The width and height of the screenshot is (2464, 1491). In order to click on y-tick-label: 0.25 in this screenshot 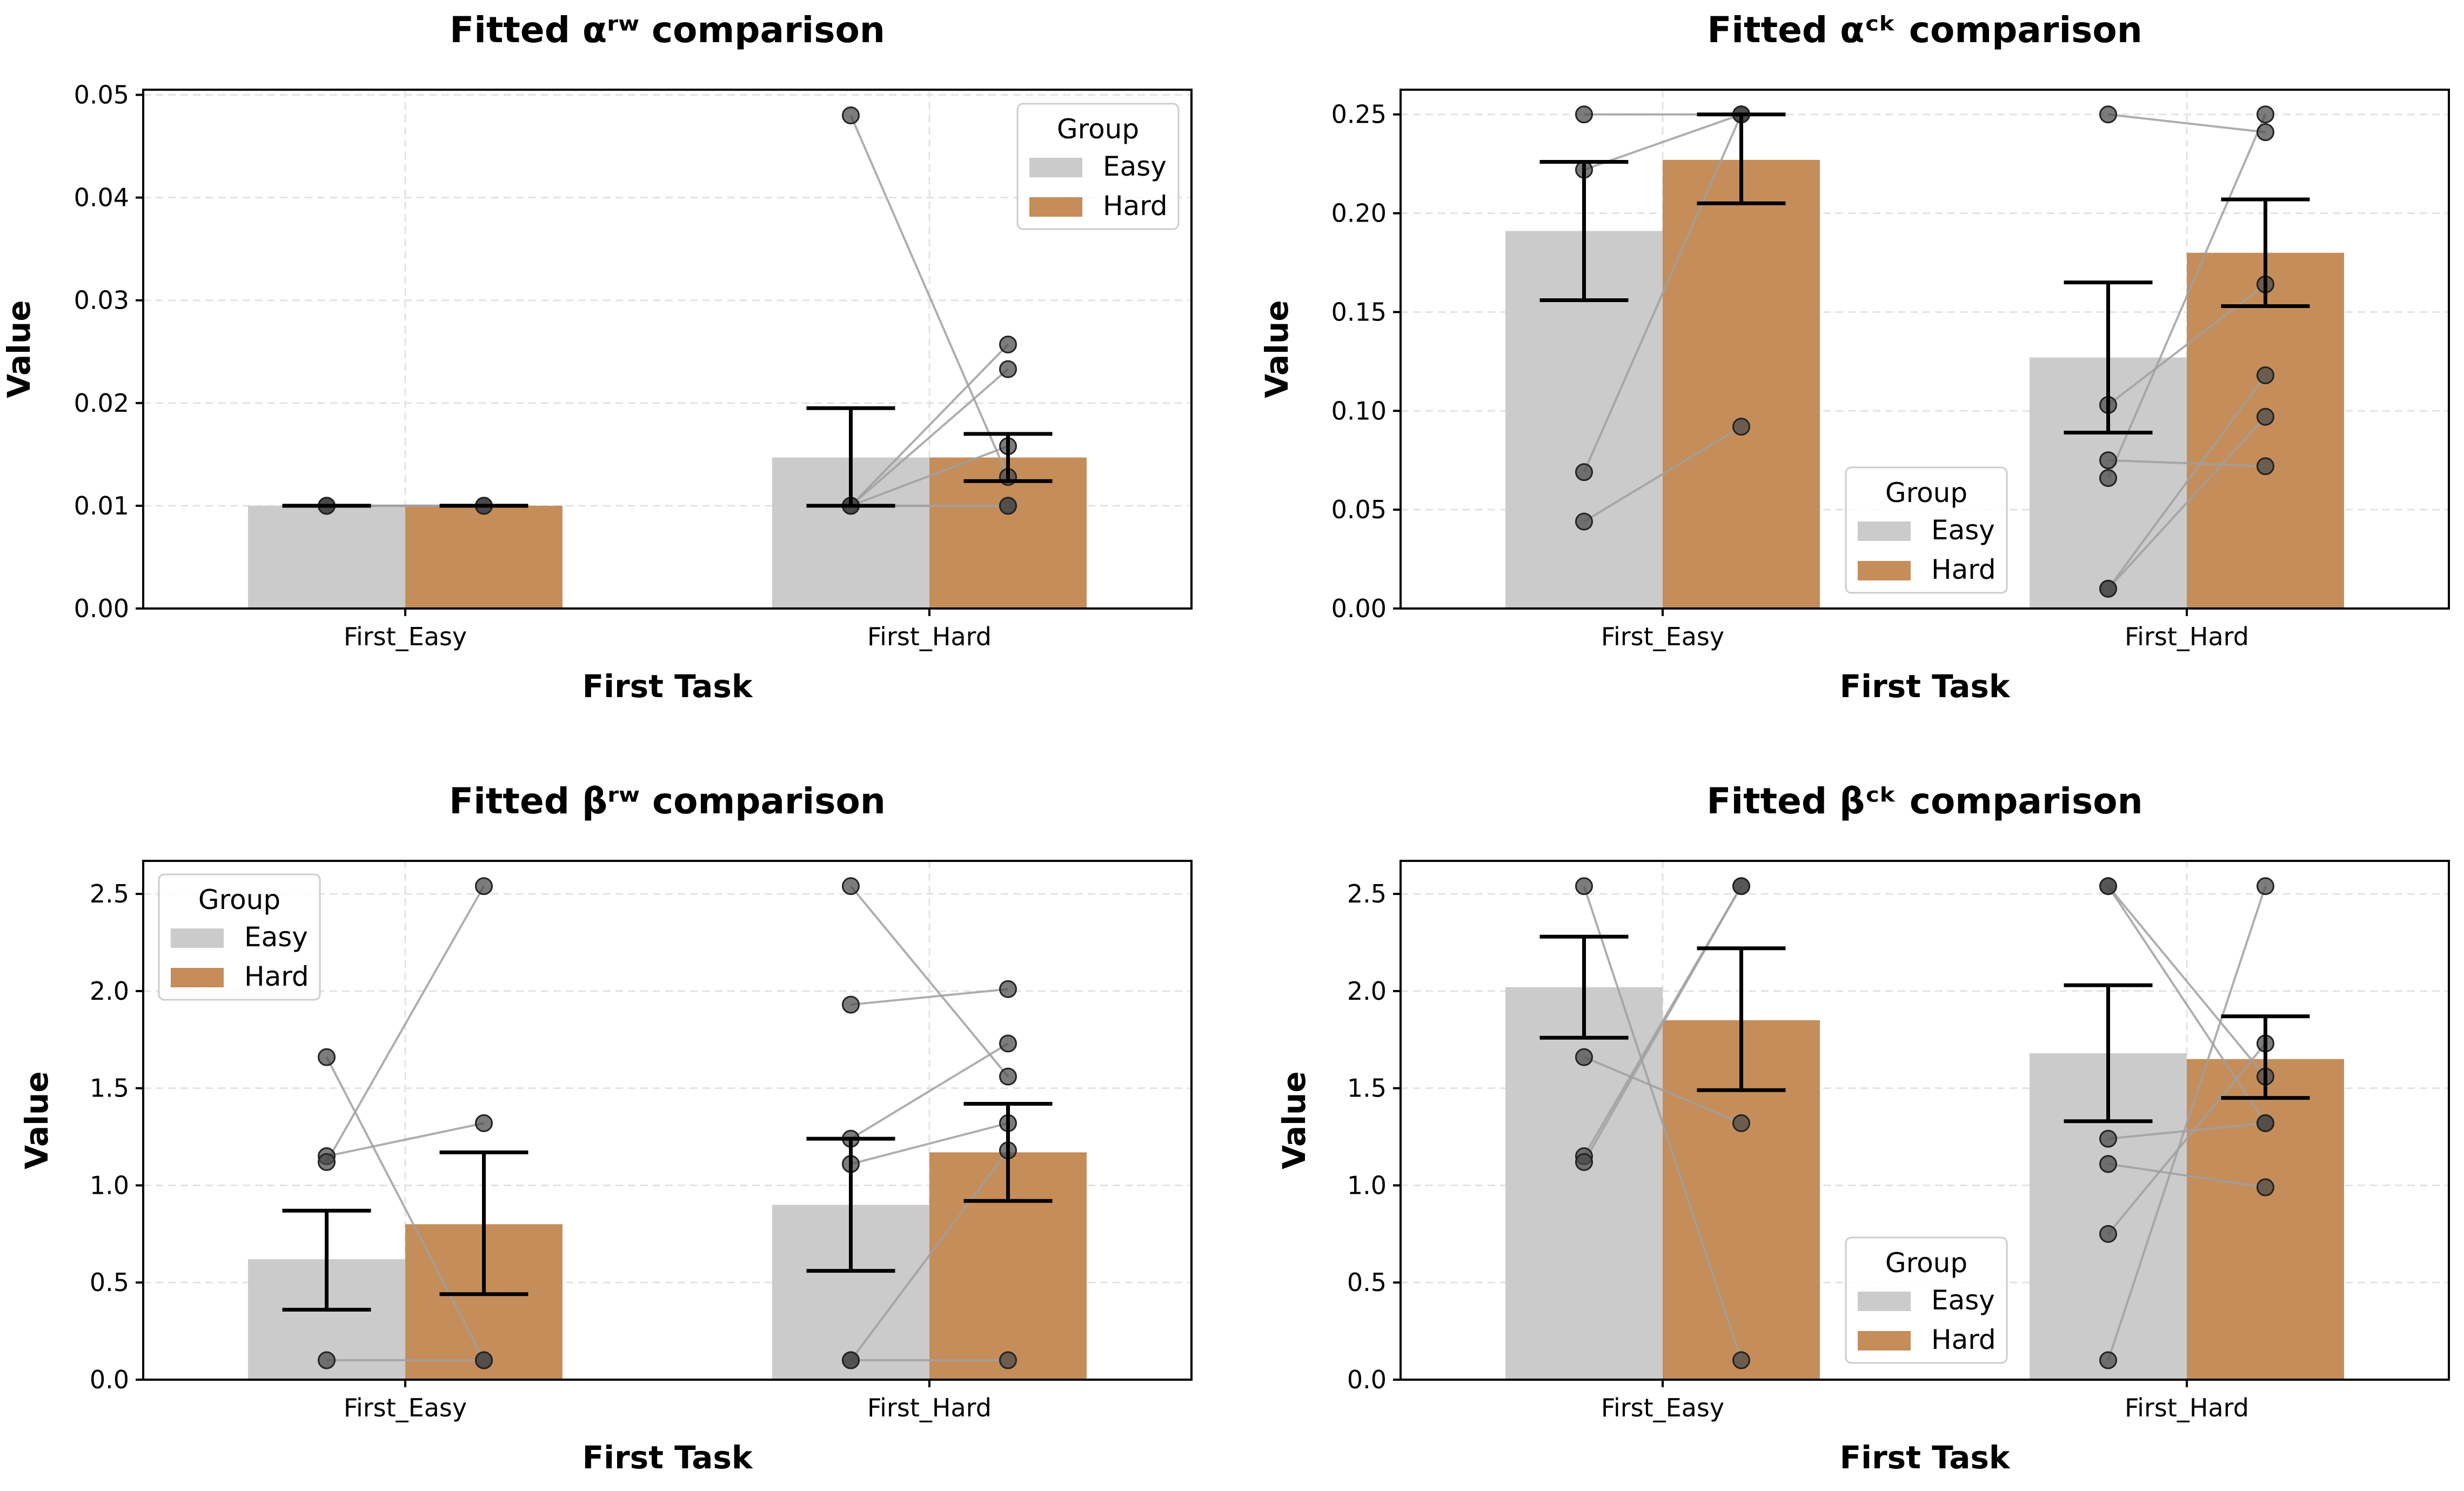, I will do `click(1359, 115)`.